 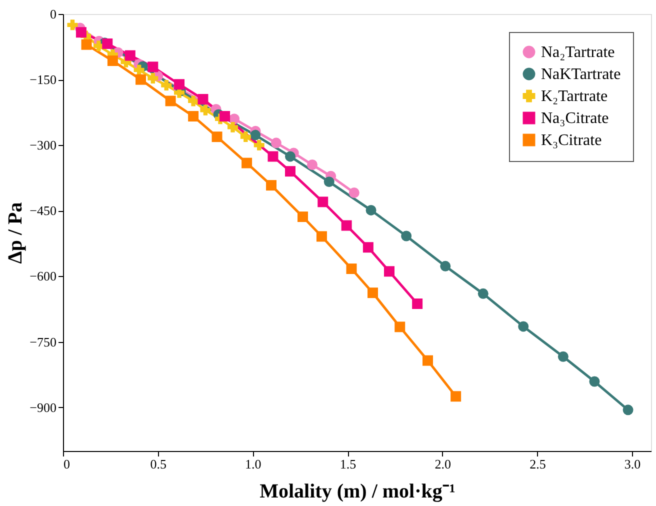 What do you see at coordinates (538, 464) in the screenshot?
I see `x-tick-label: 2.5` at bounding box center [538, 464].